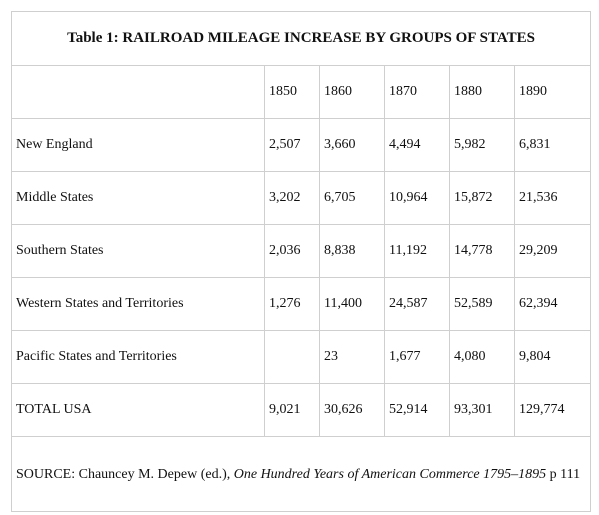  What do you see at coordinates (417, 251) in the screenshot?
I see `mileage-cell: 11,192` at bounding box center [417, 251].